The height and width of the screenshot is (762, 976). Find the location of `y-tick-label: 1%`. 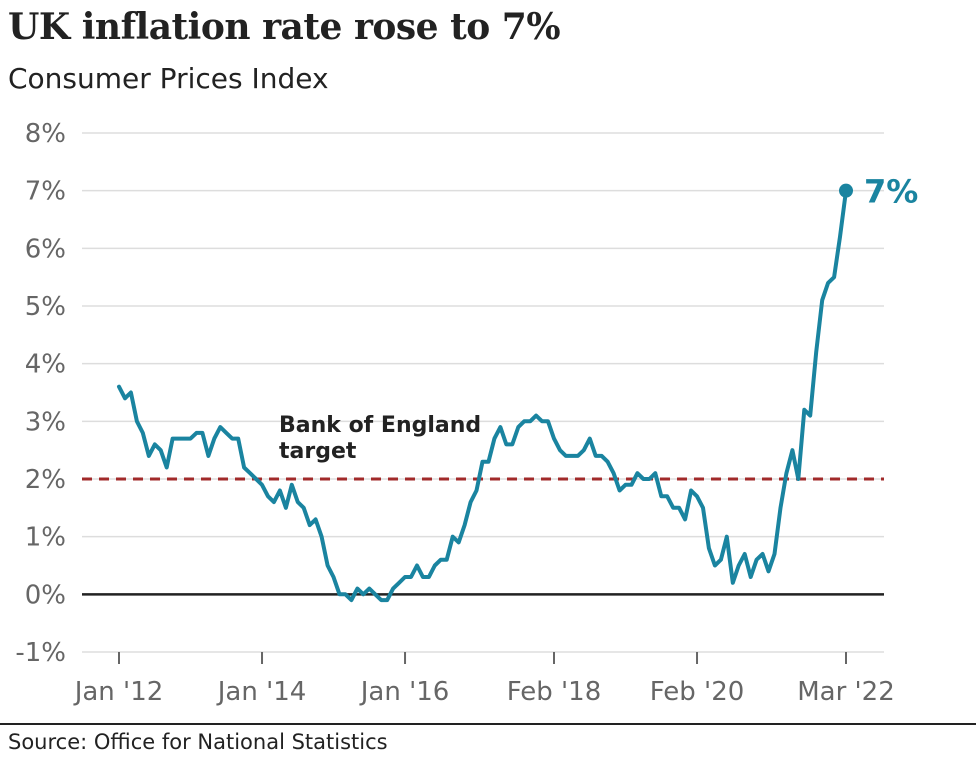

y-tick-label: 1% is located at coordinates (45, 538).